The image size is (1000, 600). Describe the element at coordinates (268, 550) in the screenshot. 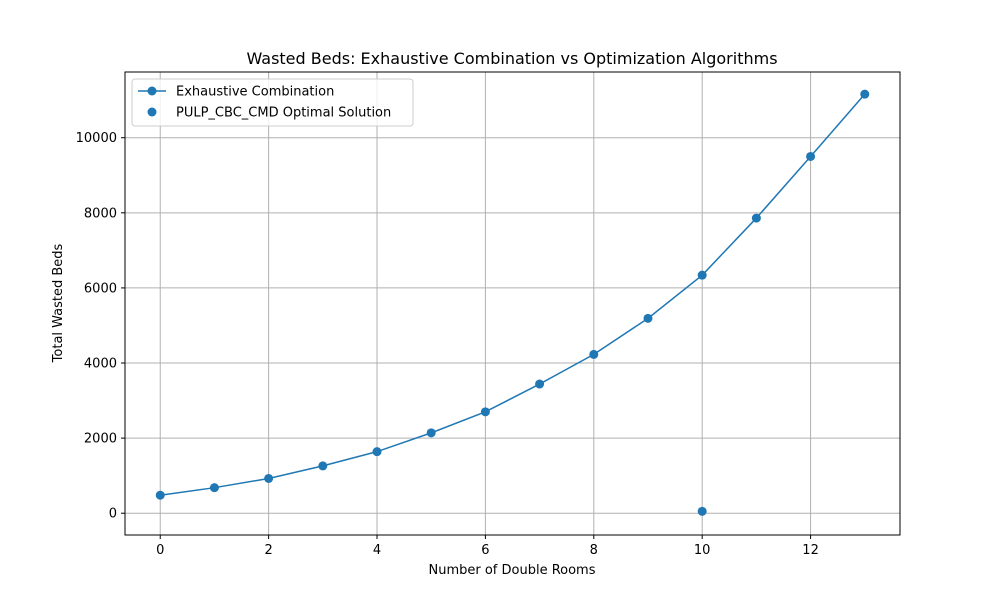

I see `x-tick-label: 2` at that location.